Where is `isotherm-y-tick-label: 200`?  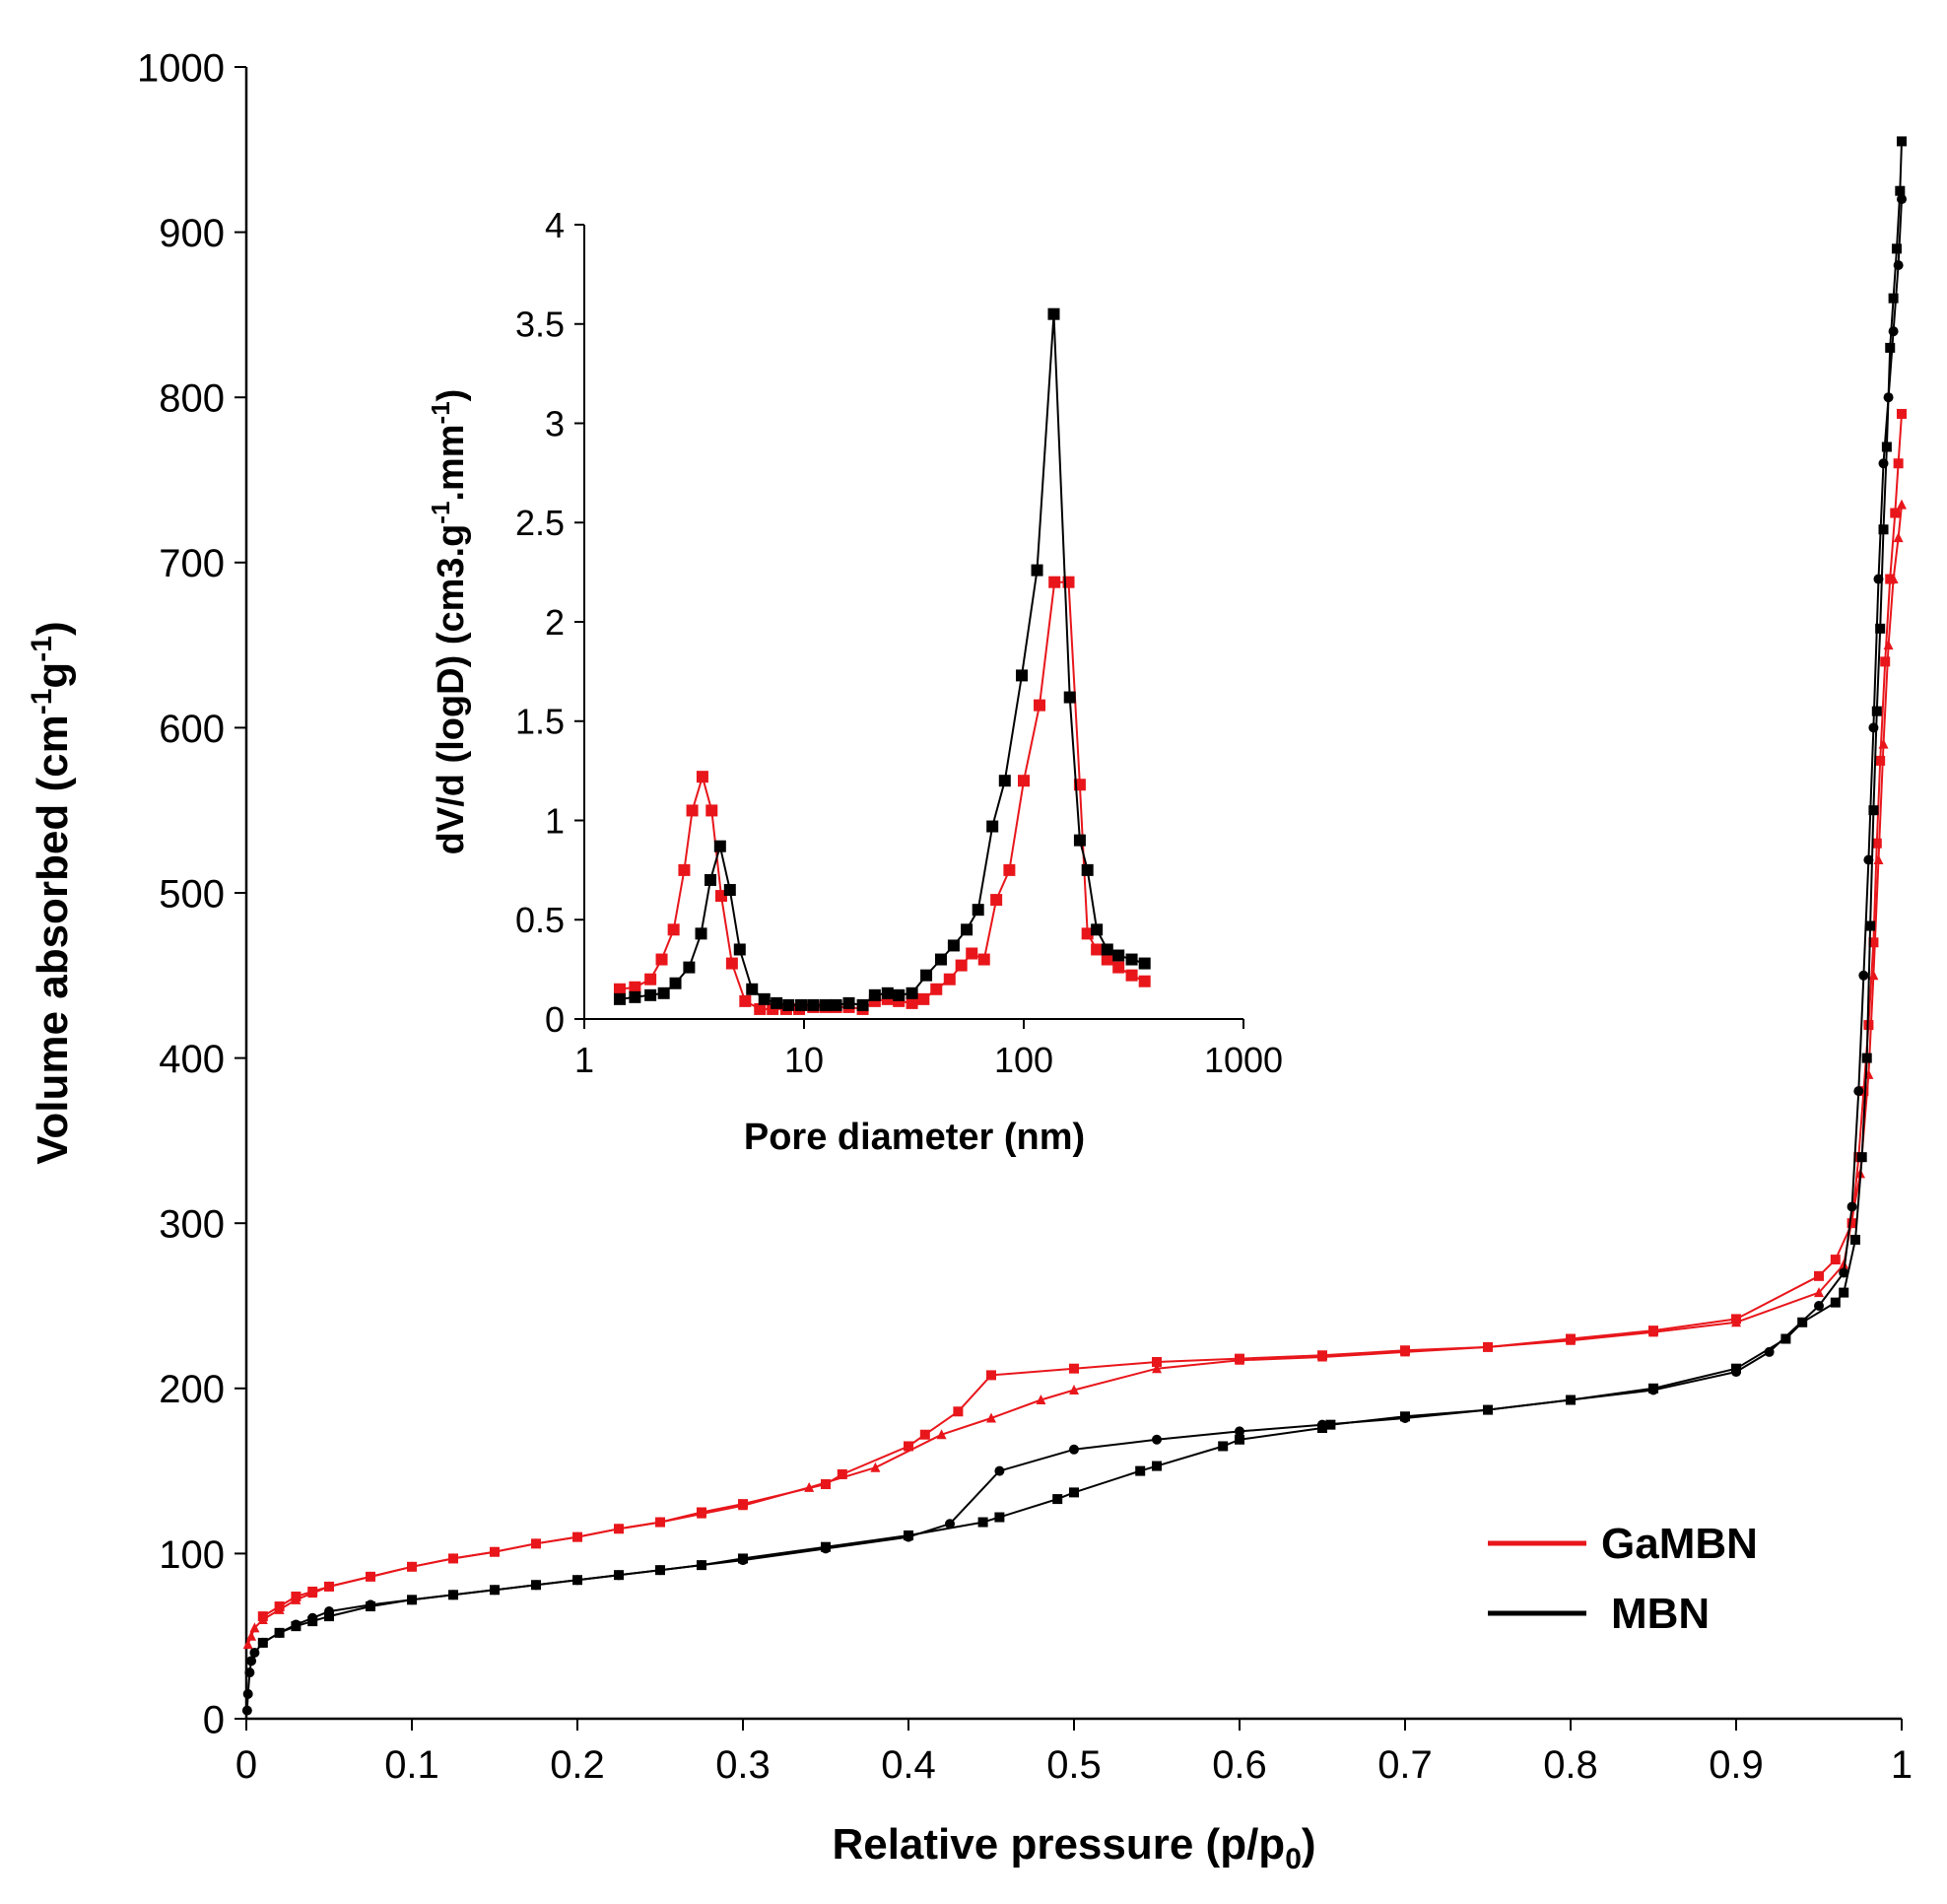
isotherm-y-tick-label: 200 is located at coordinates (192, 1389).